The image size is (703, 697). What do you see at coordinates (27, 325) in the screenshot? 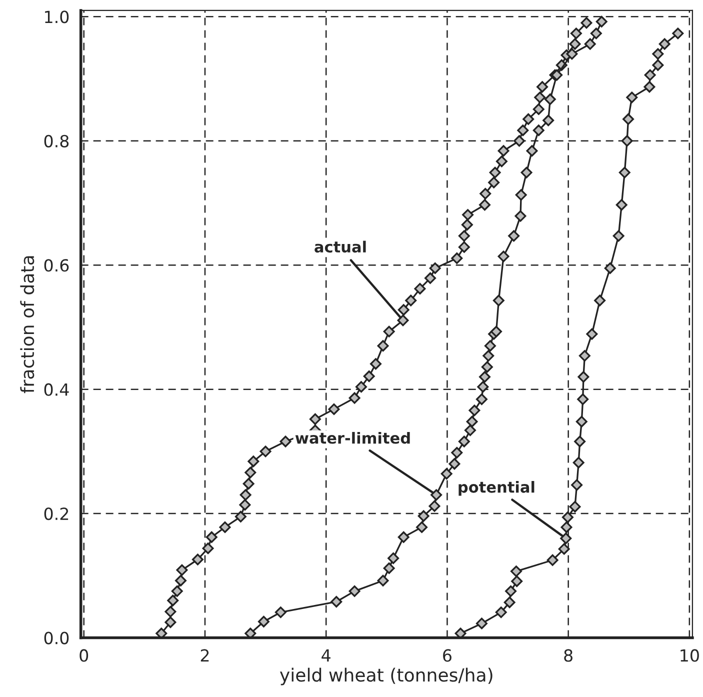
I see `y-axis-title: fraction of data` at bounding box center [27, 325].